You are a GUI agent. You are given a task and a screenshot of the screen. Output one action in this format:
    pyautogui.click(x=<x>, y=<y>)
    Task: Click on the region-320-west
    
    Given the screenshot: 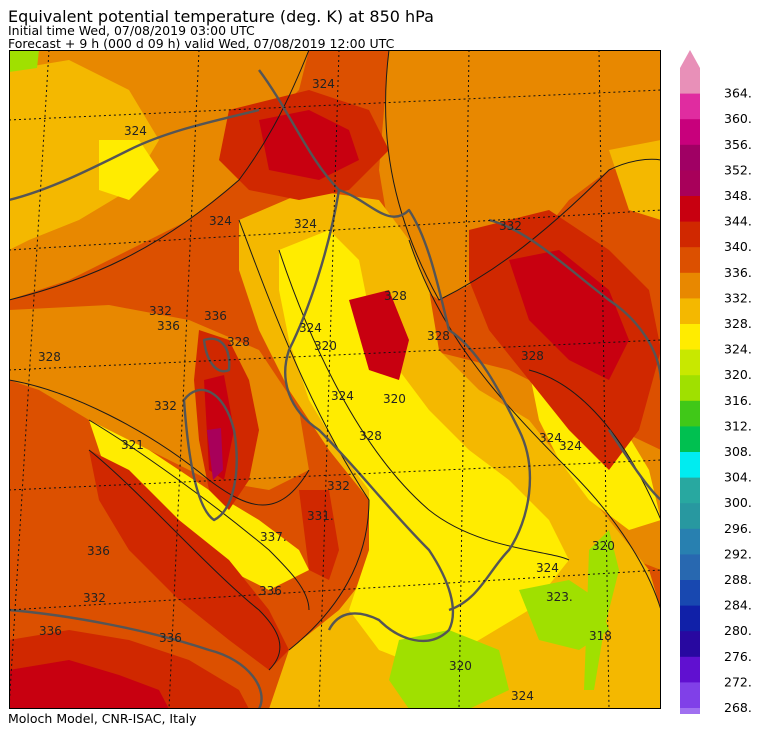 What is the action you would take?
    pyautogui.click(x=199, y=505)
    